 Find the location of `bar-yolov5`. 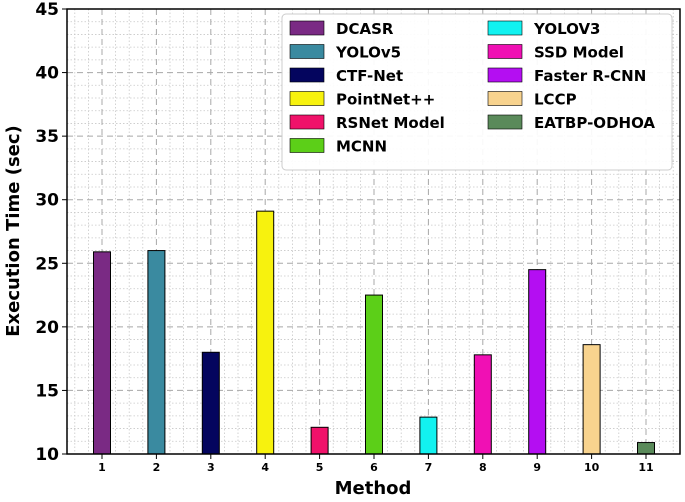

bar-yolov5 is located at coordinates (156, 352).